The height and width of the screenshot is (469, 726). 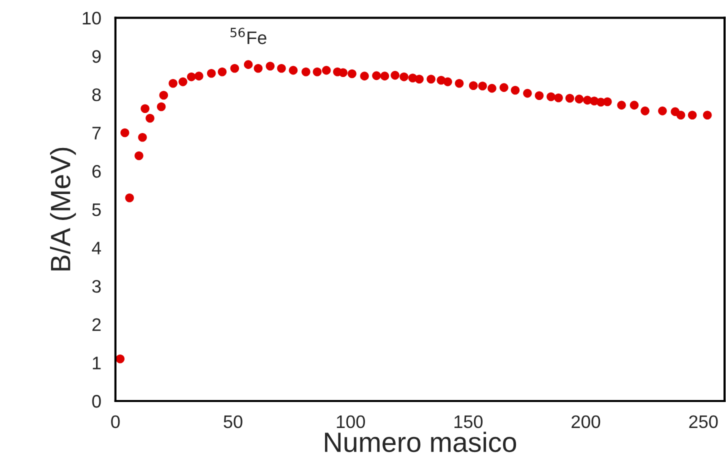 I want to click on x-tick-label: 0, so click(x=115, y=421).